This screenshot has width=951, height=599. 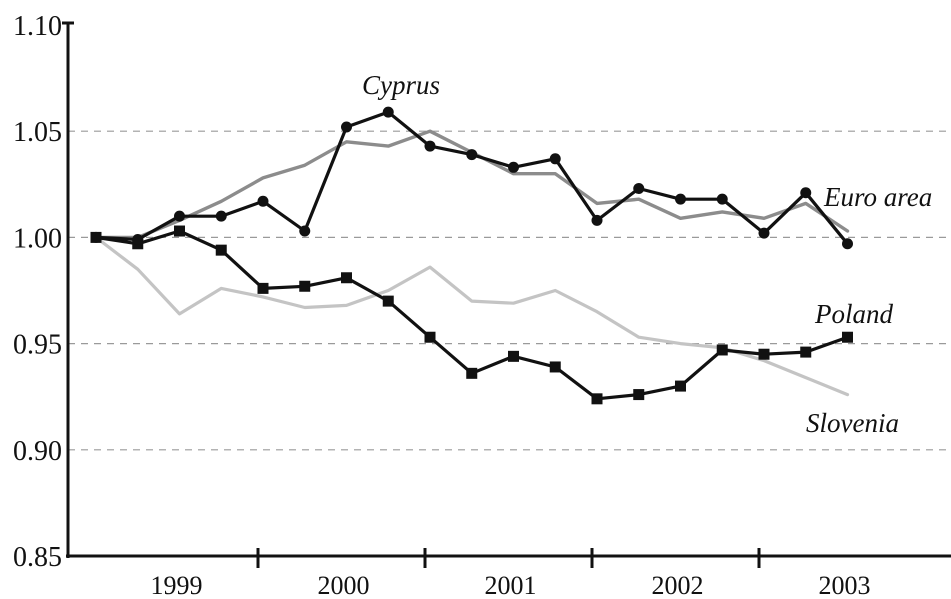 What do you see at coordinates (511, 585) in the screenshot?
I see `x-tick-label: 2001` at bounding box center [511, 585].